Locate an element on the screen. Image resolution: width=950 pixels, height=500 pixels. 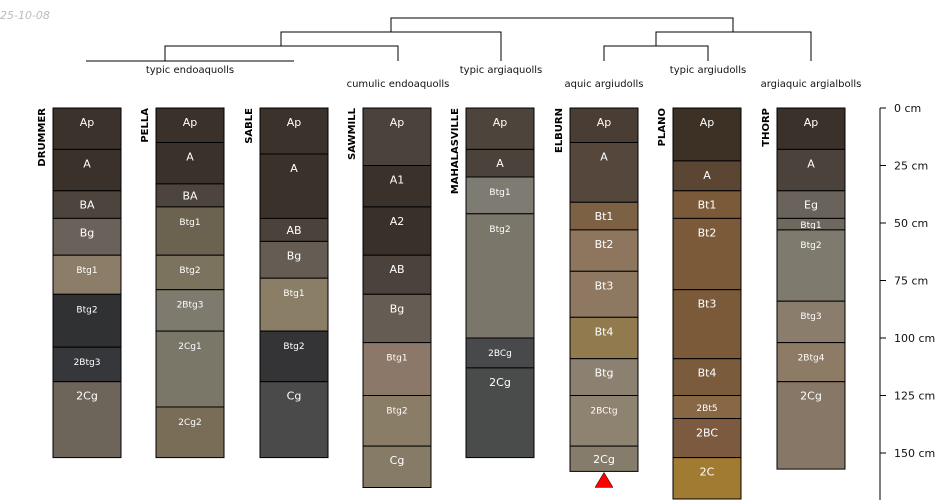
depth-tick-0: 0 cm is located at coordinates (900, 108).